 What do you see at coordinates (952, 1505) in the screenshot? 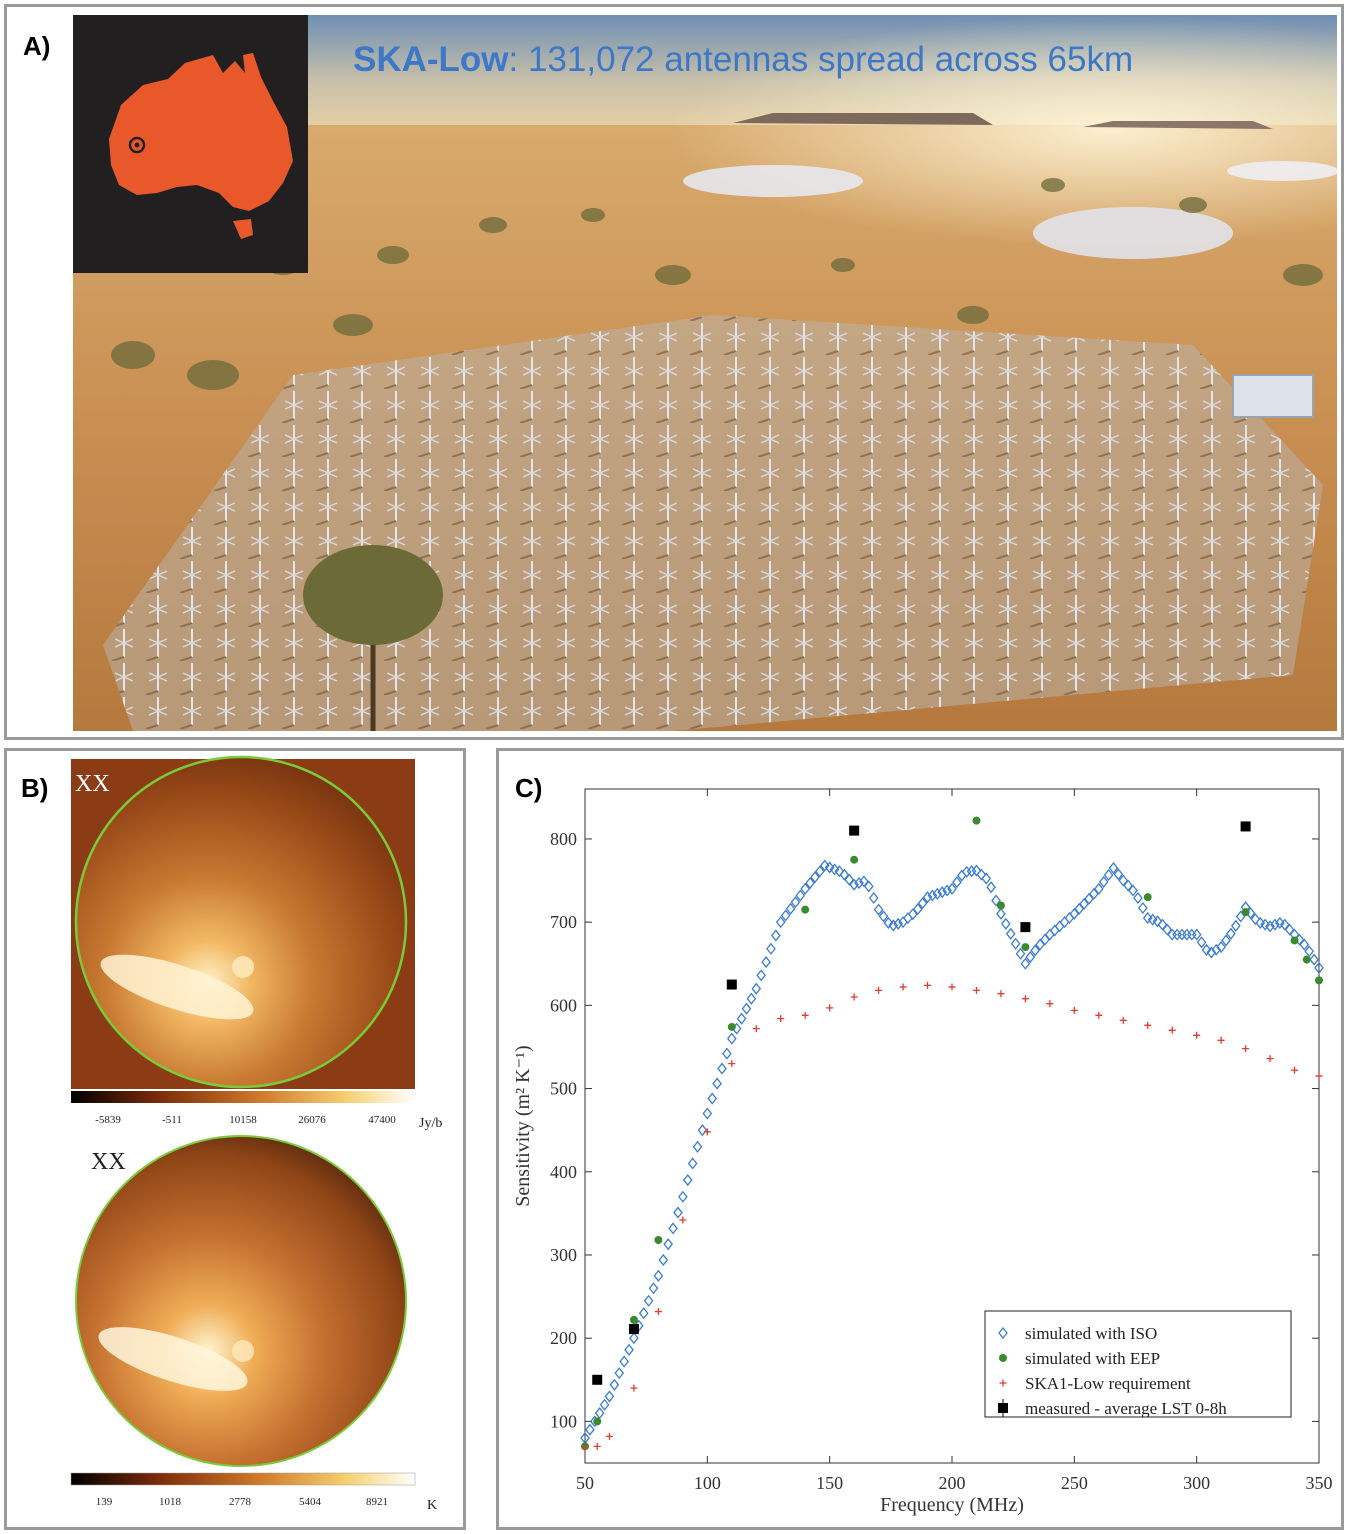
I see `x-axis-label: Frequency (MHz)` at bounding box center [952, 1505].